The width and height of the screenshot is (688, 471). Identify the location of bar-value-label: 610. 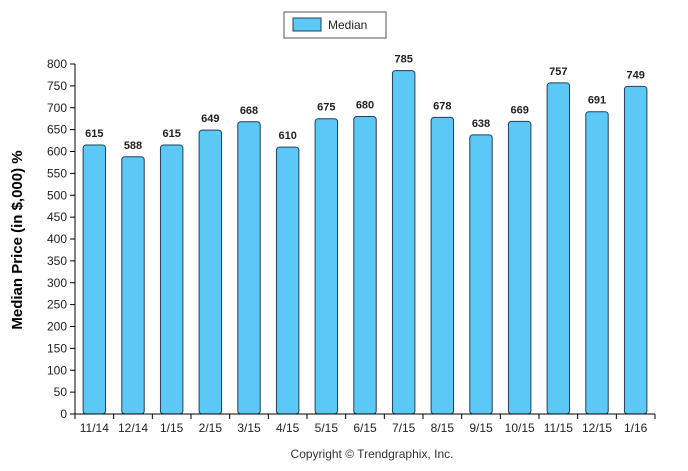
(287, 136).